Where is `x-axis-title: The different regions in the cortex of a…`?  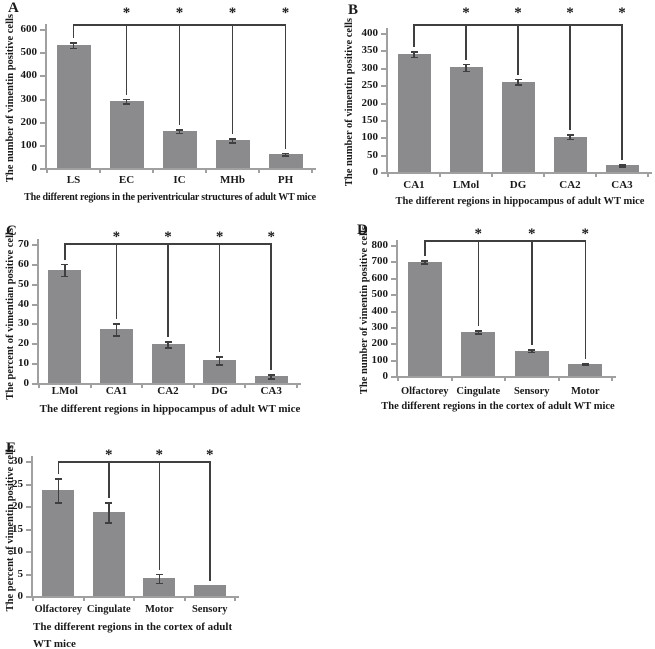
x-axis-title: The different regions in the cortex of a… is located at coordinates (133, 627).